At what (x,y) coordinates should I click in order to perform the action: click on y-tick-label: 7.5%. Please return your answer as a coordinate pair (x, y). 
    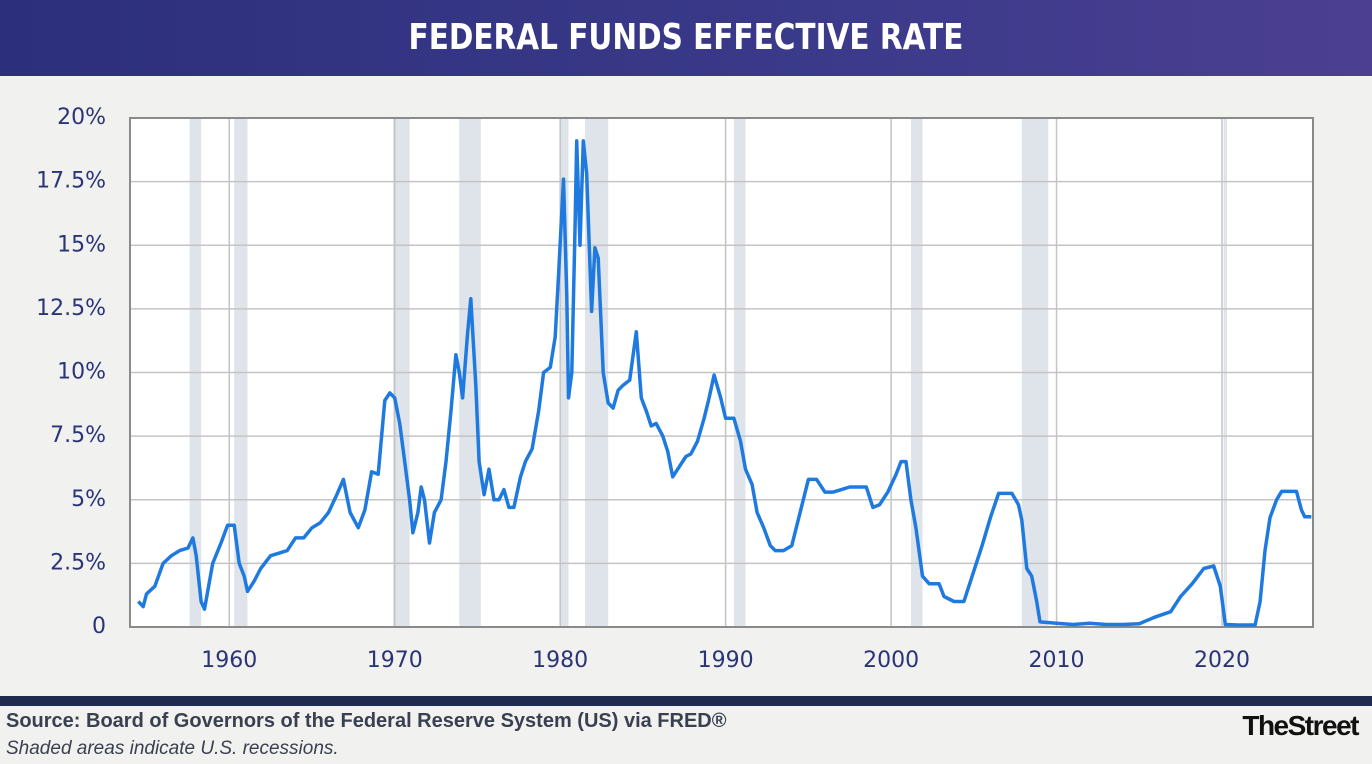
    Looking at the image, I should click on (78, 435).